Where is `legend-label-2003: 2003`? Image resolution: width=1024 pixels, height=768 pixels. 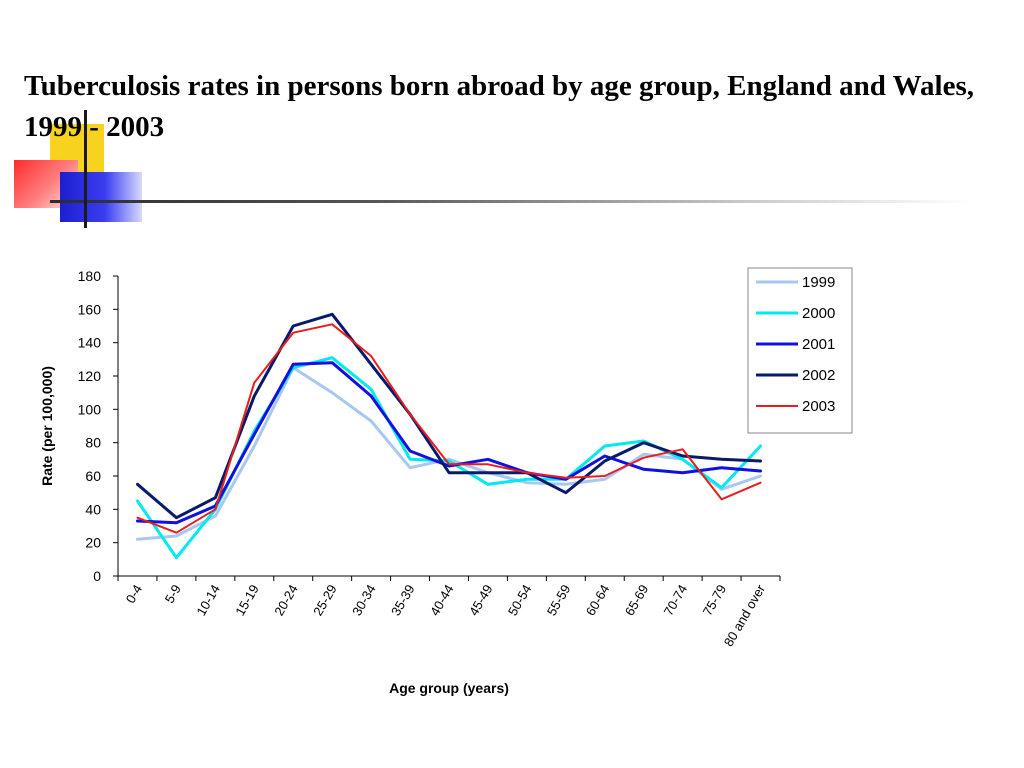 legend-label-2003: 2003 is located at coordinates (818, 406).